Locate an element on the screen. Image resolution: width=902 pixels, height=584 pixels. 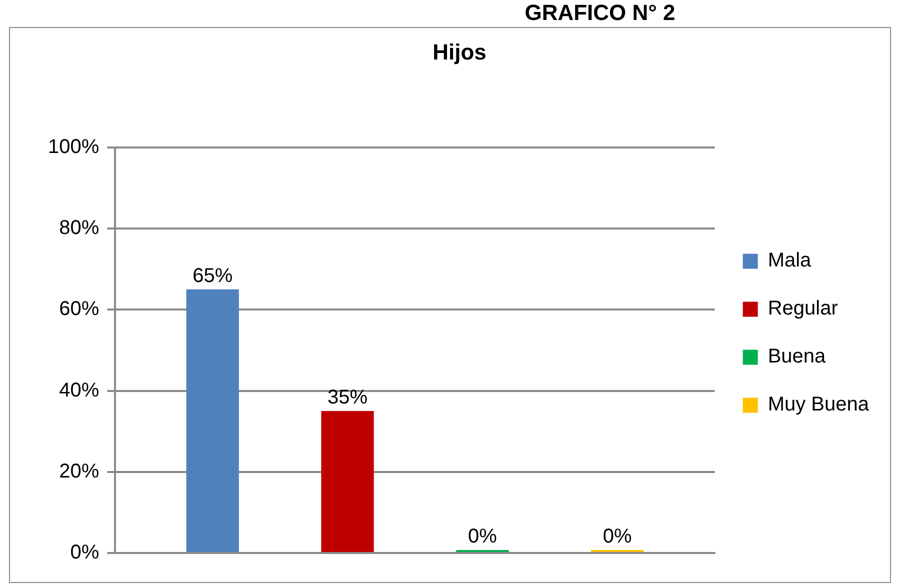
y-tick-label: 20% is located at coordinates (79, 471).